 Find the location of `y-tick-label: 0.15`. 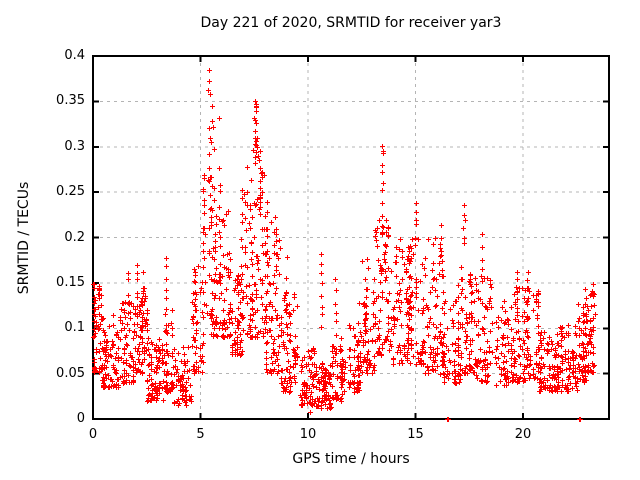

y-tick-label: 0.15 is located at coordinates (70, 282).